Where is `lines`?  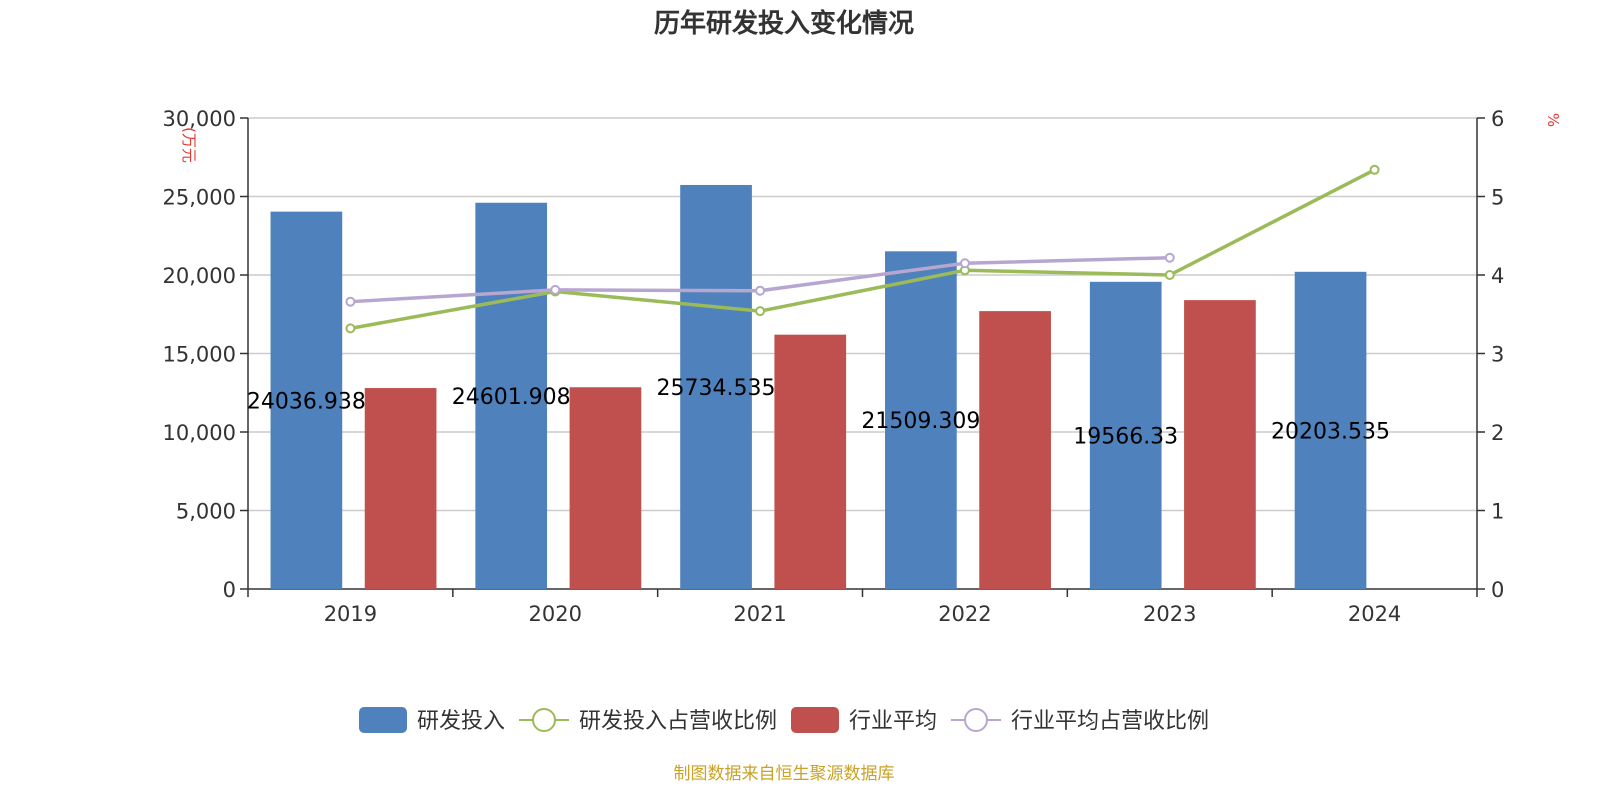 lines is located at coordinates (862, 249).